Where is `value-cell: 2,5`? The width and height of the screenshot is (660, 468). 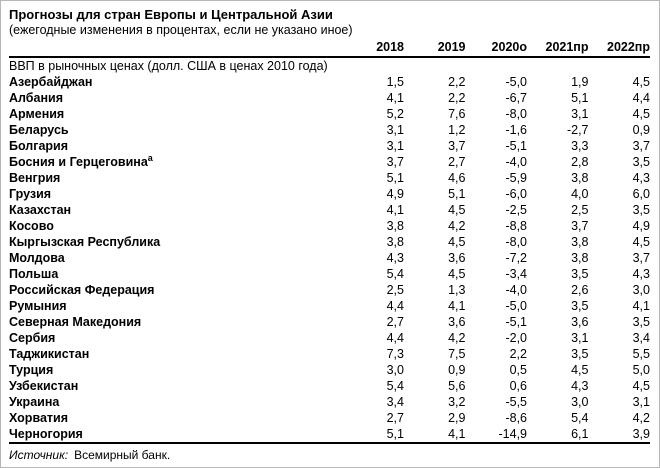
value-cell: 2,5 is located at coordinates (580, 209).